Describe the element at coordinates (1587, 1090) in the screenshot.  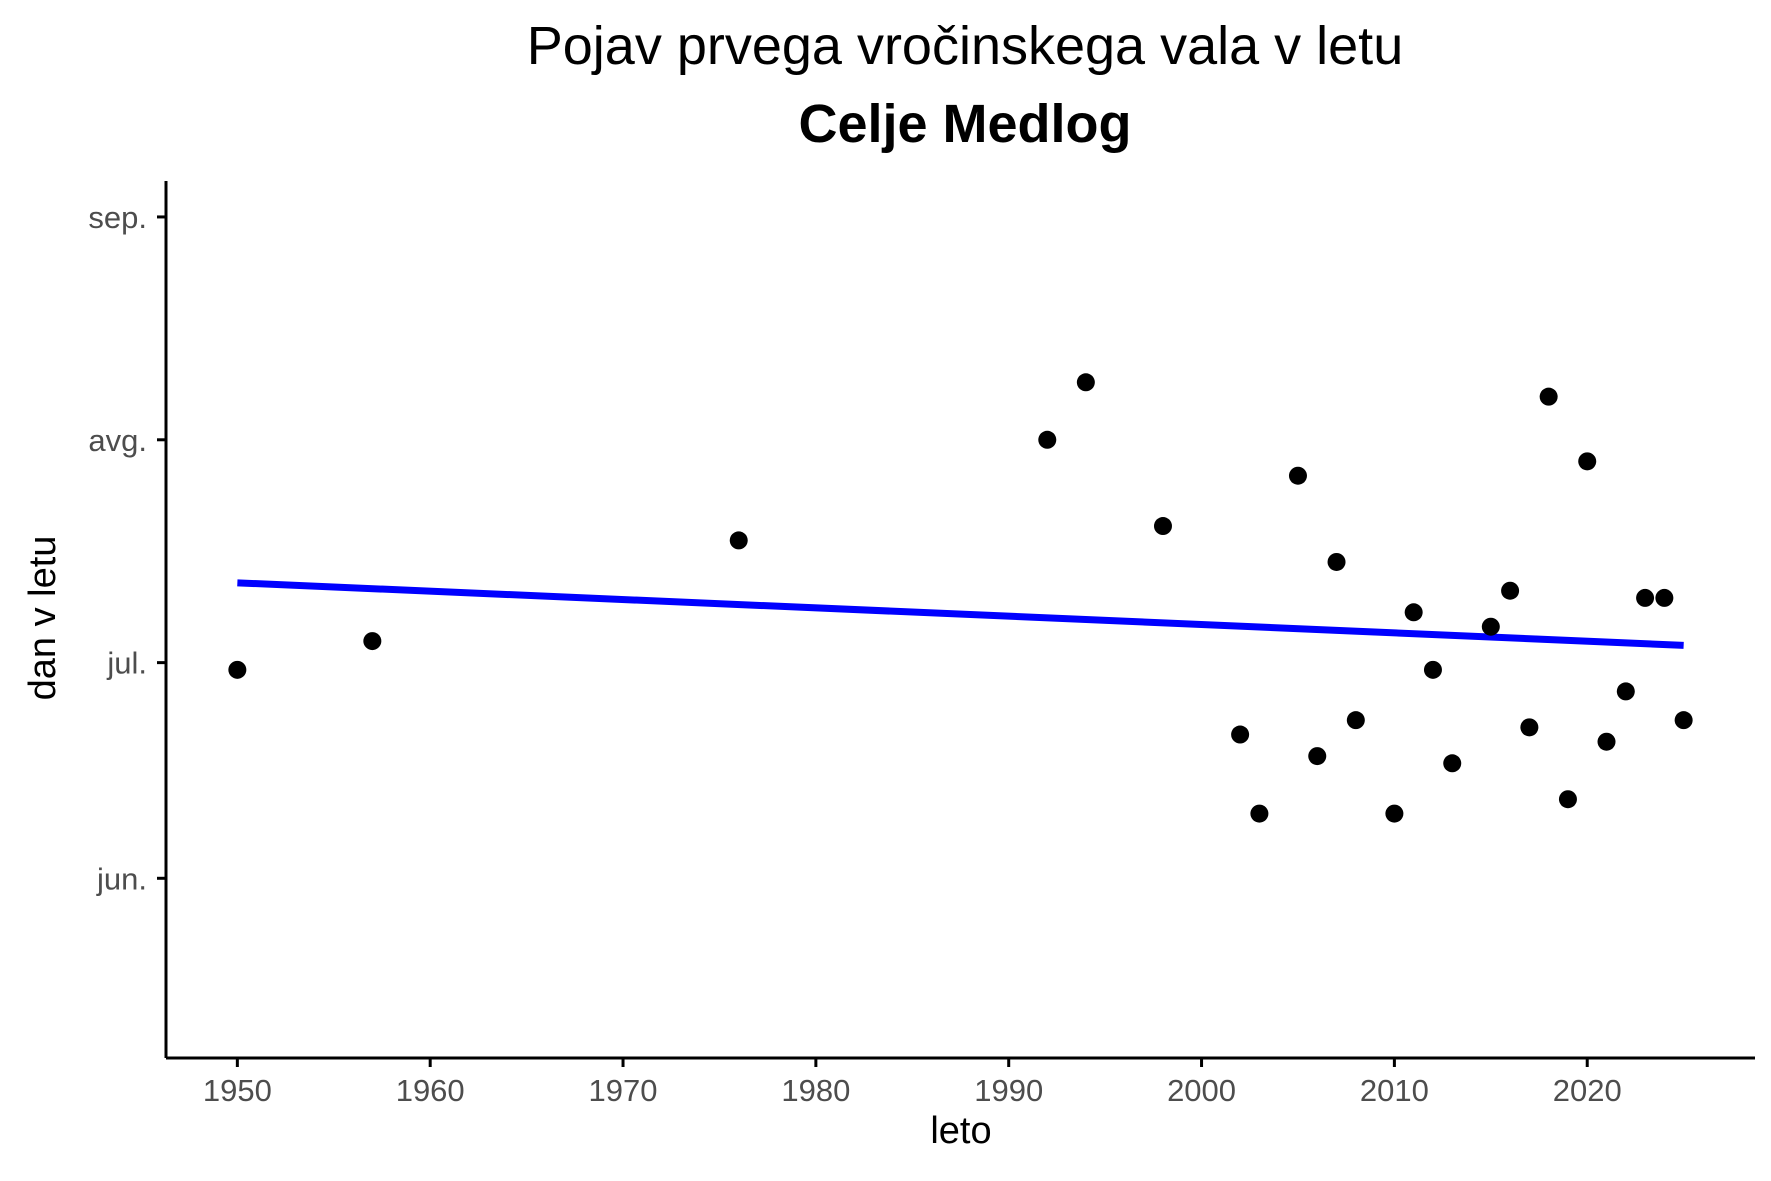
I see `x-tick-label: 2020` at that location.